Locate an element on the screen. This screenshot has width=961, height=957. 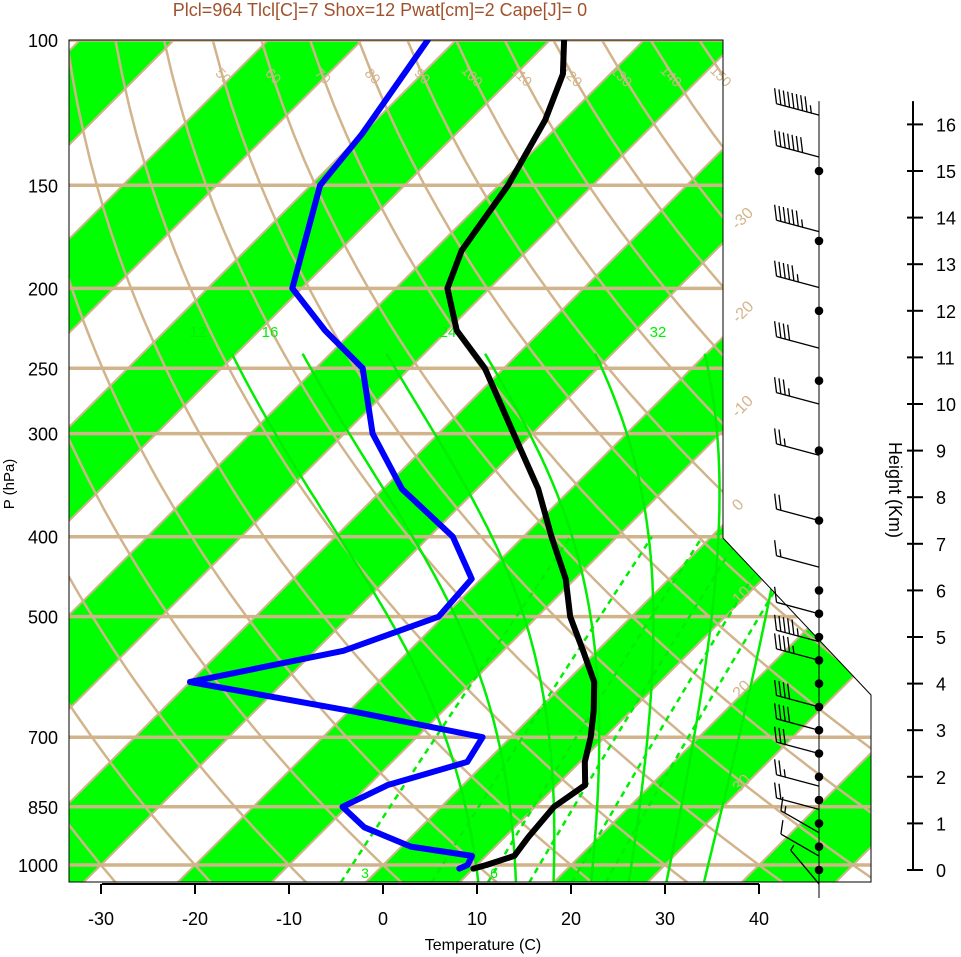
pressure-tick-label: 700 is located at coordinates (43, 738).